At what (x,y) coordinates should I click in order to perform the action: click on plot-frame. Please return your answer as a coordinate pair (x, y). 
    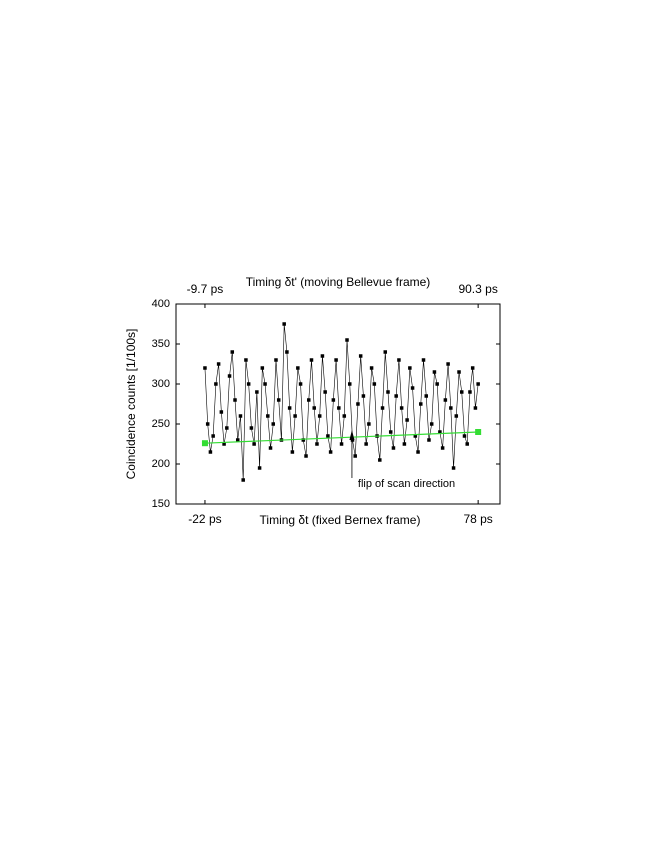
    Looking at the image, I should click on (338, 404).